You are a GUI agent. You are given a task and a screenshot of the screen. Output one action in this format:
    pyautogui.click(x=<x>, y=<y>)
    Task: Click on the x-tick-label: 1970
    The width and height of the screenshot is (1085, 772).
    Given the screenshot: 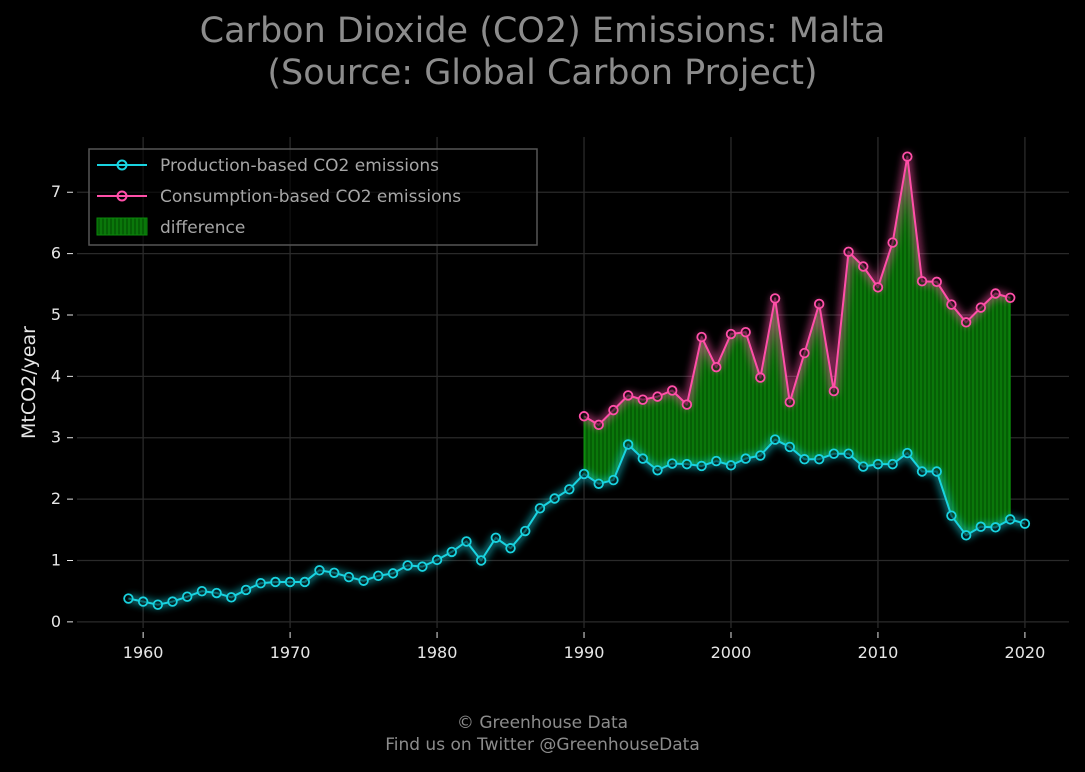 What is the action you would take?
    pyautogui.click(x=290, y=652)
    